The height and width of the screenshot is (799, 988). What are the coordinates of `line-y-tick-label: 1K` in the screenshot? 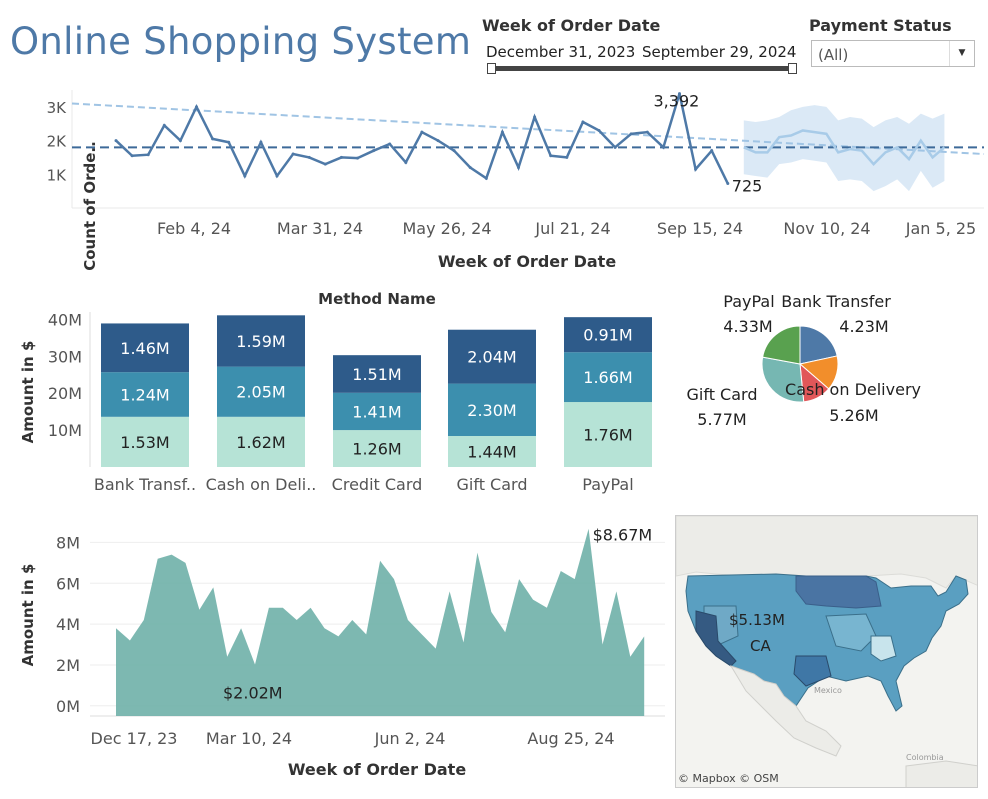 It's located at (57, 175).